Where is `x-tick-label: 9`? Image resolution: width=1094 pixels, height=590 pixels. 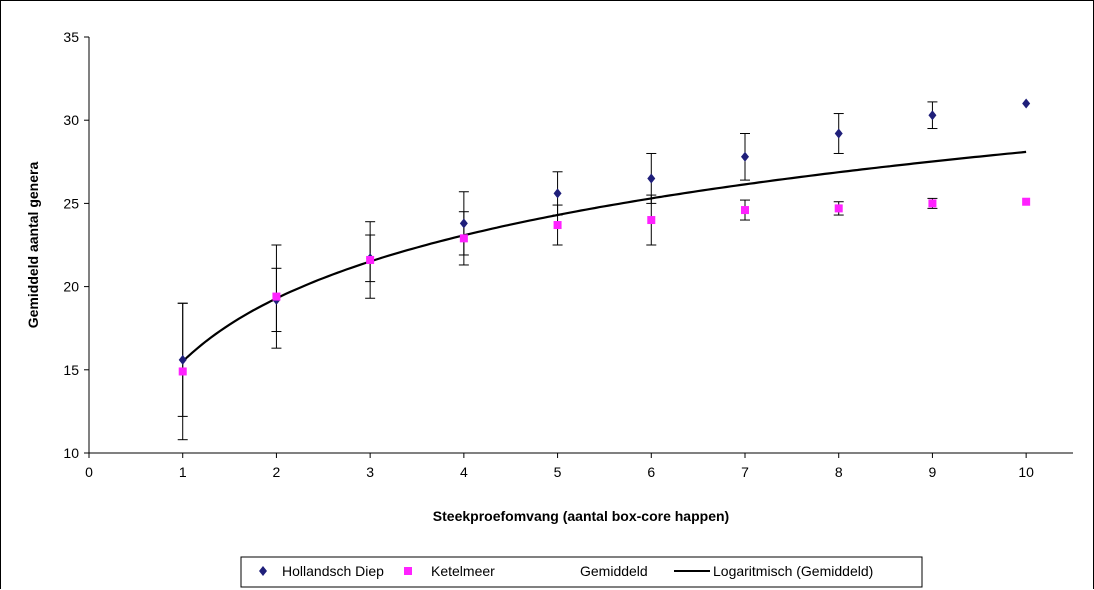
x-tick-label: 9 is located at coordinates (933, 472).